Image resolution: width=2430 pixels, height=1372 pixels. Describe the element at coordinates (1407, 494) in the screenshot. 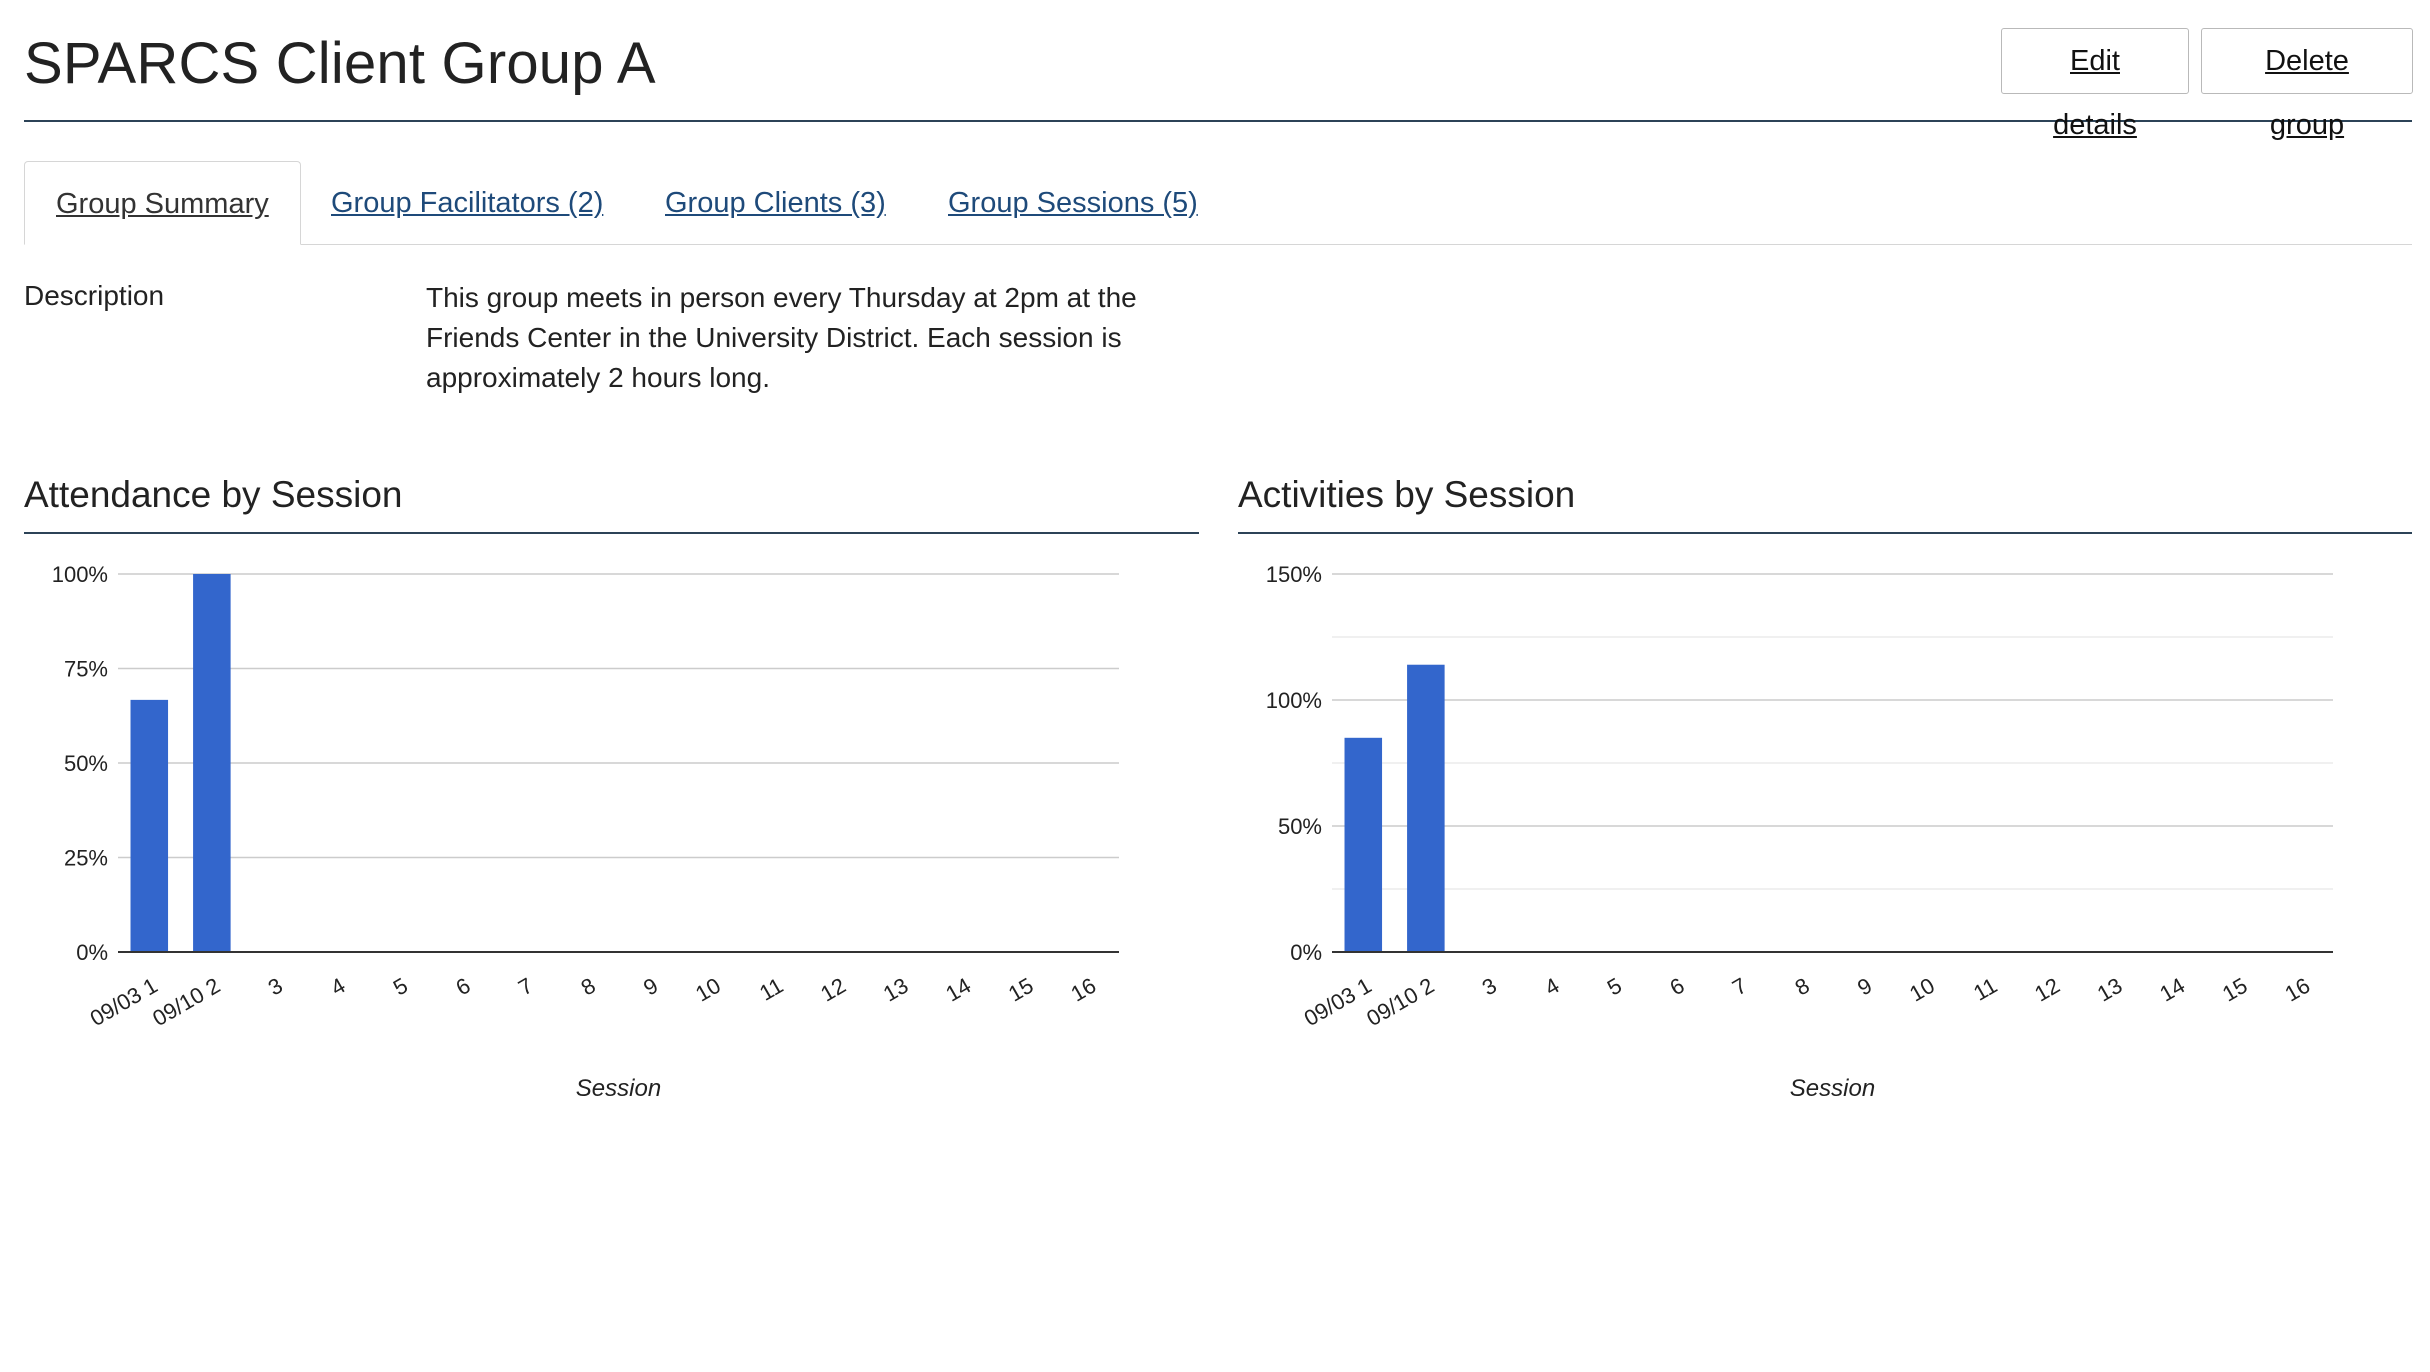

I see `activities-section-title: Activities by Session` at that location.